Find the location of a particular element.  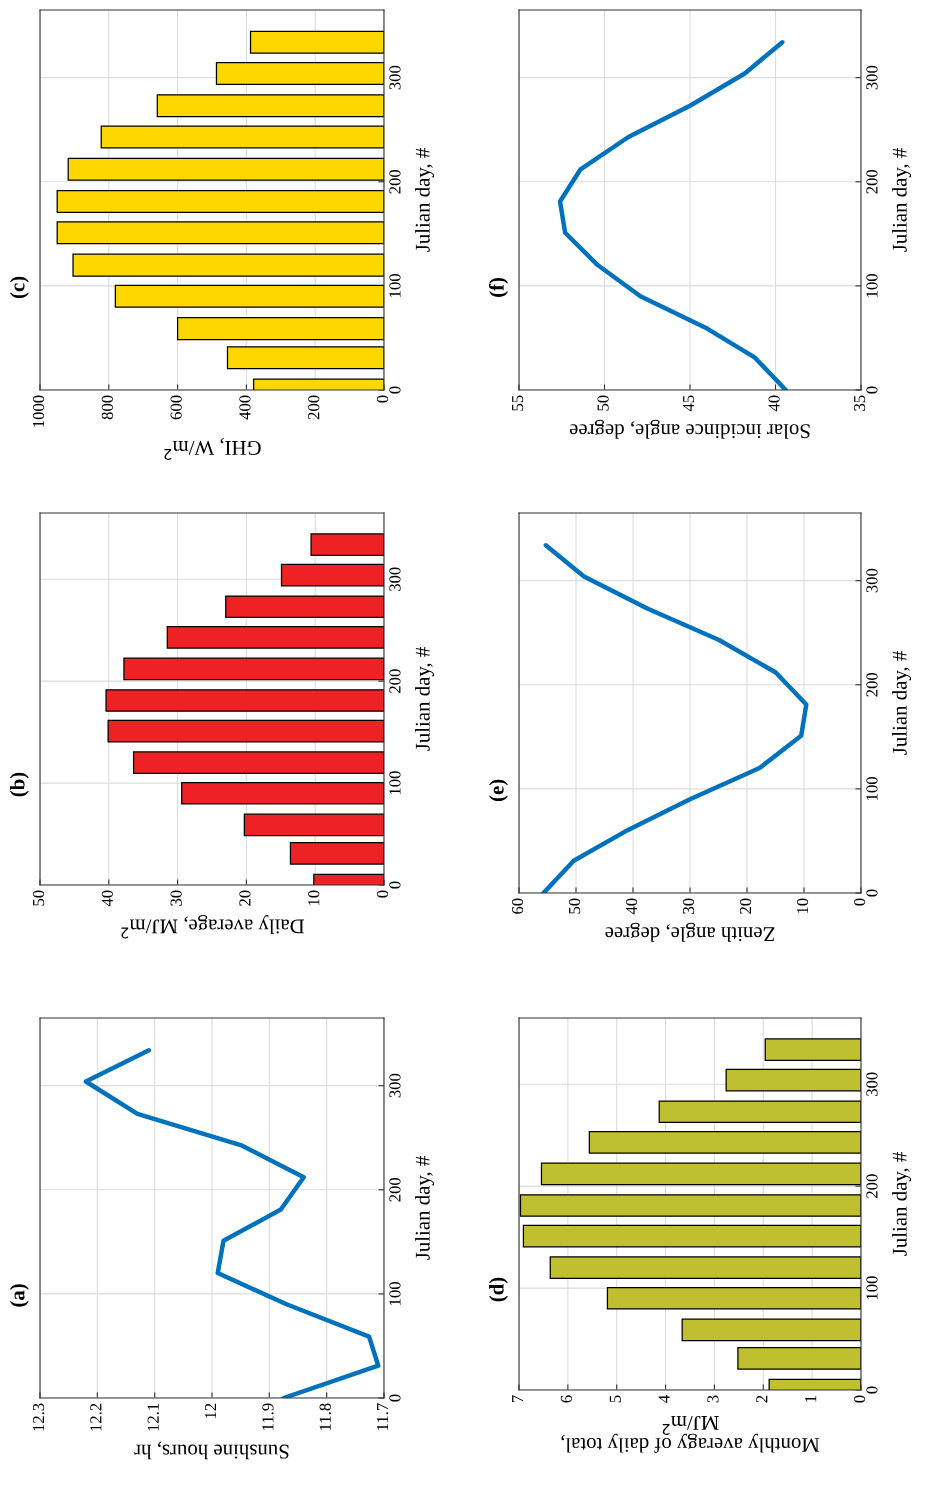

x-tick-label: 12 is located at coordinates (210, 1411).